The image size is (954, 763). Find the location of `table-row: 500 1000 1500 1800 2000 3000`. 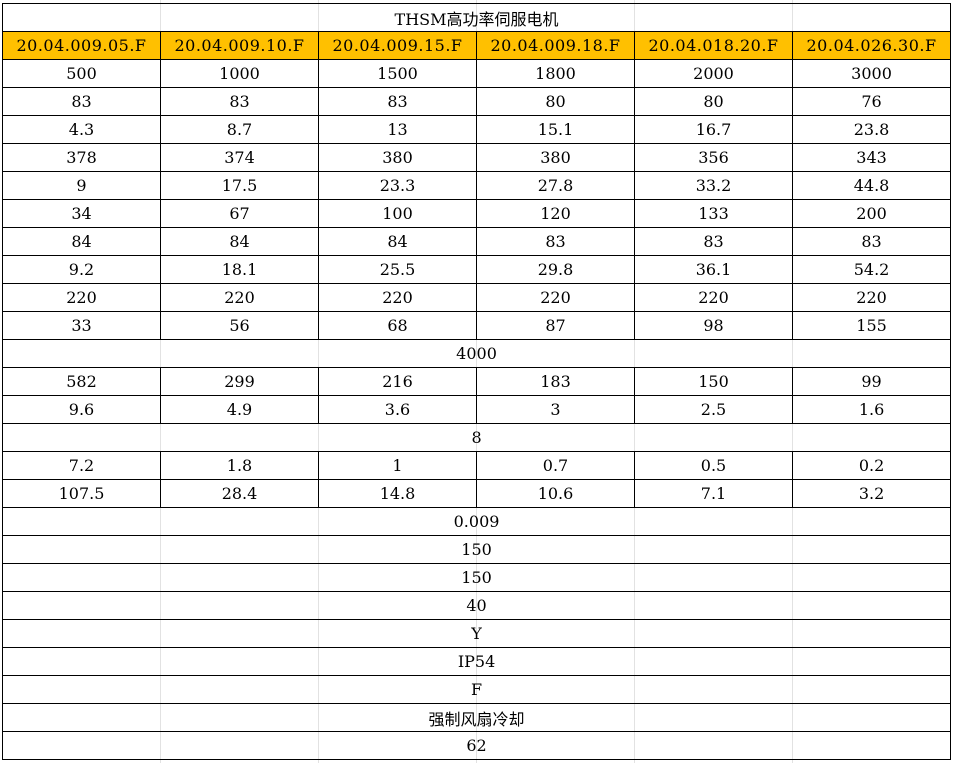

table-row: 500 1000 1500 1800 2000 3000 is located at coordinates (477, 73).